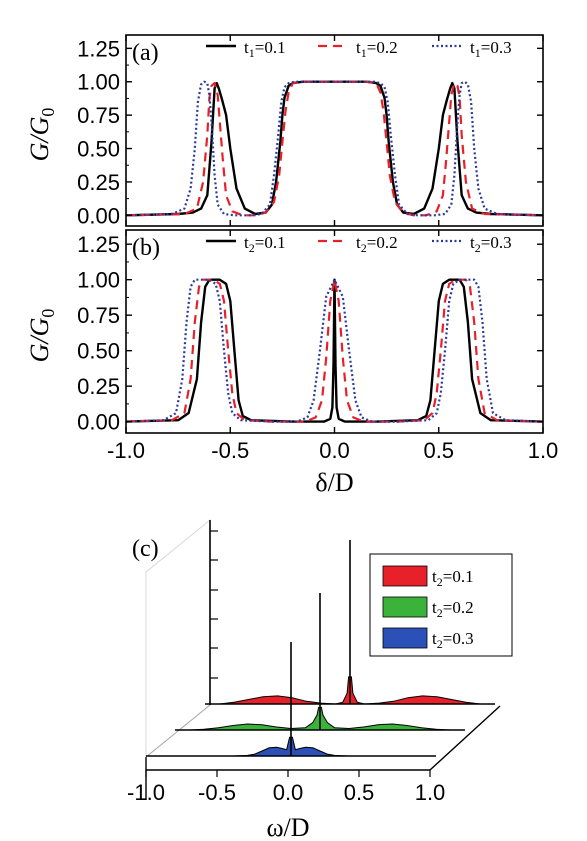 Image resolution: width=587 pixels, height=841 pixels. Describe the element at coordinates (145, 53) in the screenshot. I see `panel-label: (a)` at that location.